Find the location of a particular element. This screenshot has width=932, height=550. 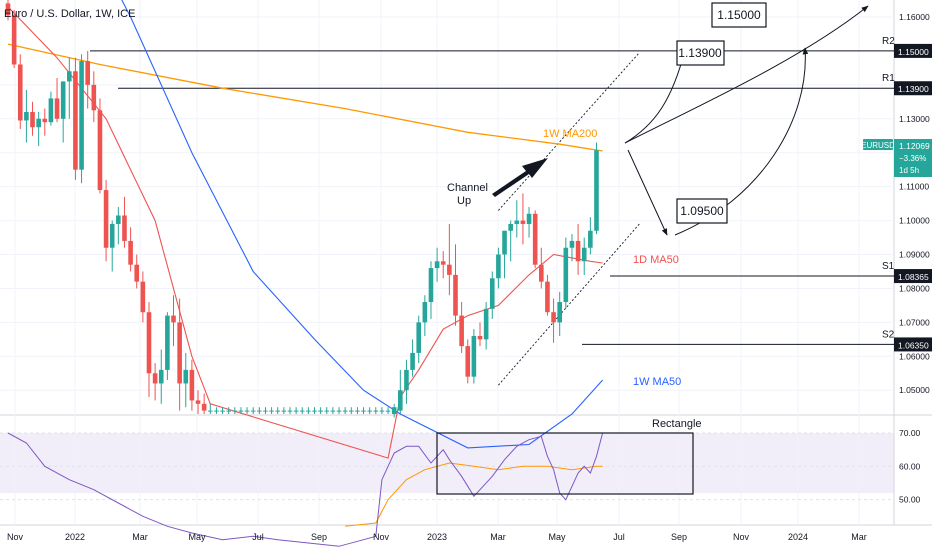

callout-115000: 1.15000 is located at coordinates (739, 15).